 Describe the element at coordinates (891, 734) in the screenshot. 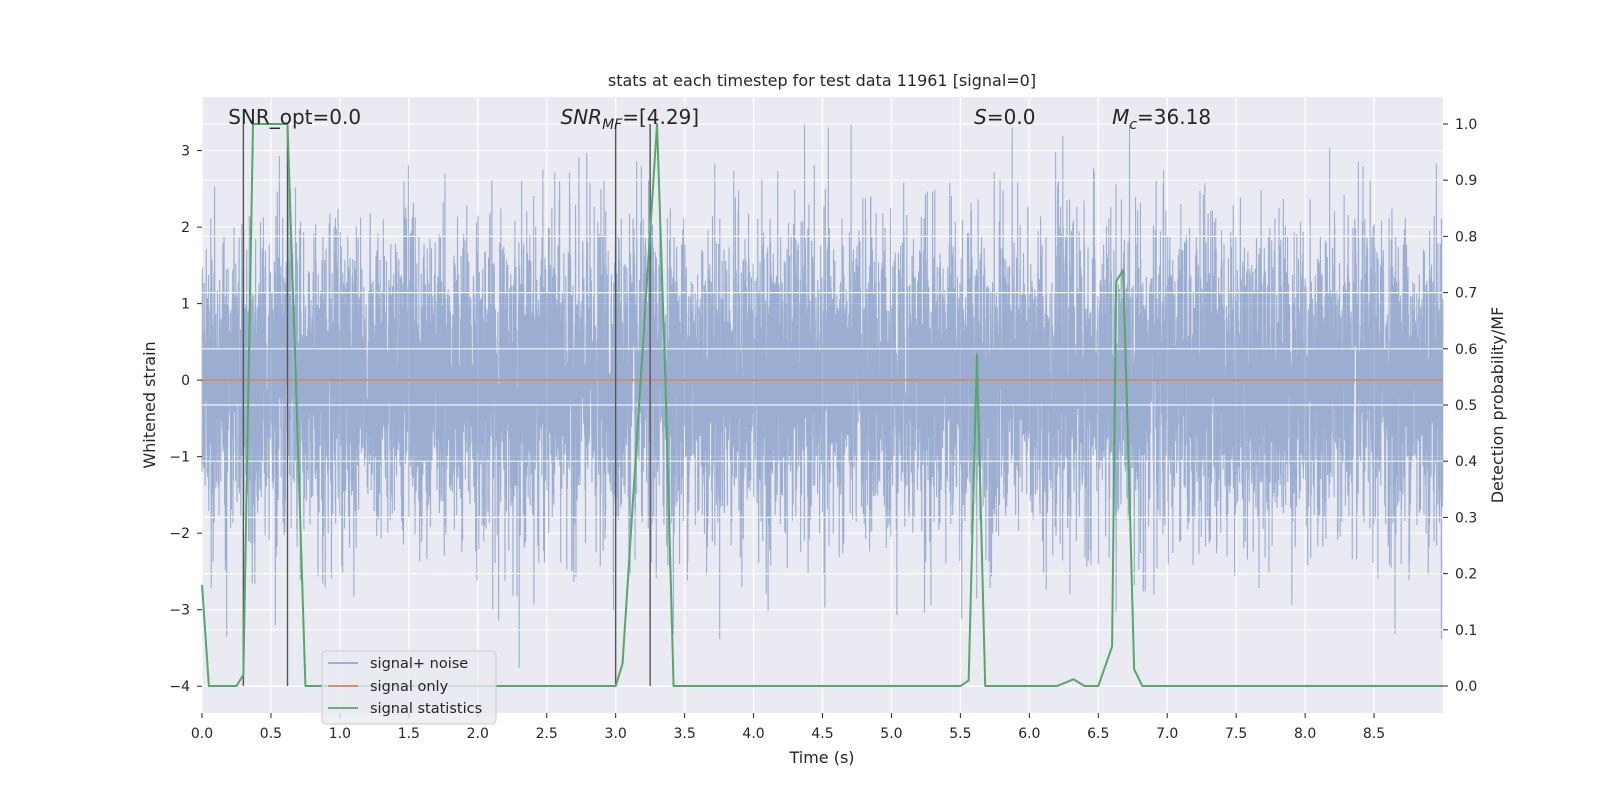

I see `x-tick-label-10: 5.0` at that location.